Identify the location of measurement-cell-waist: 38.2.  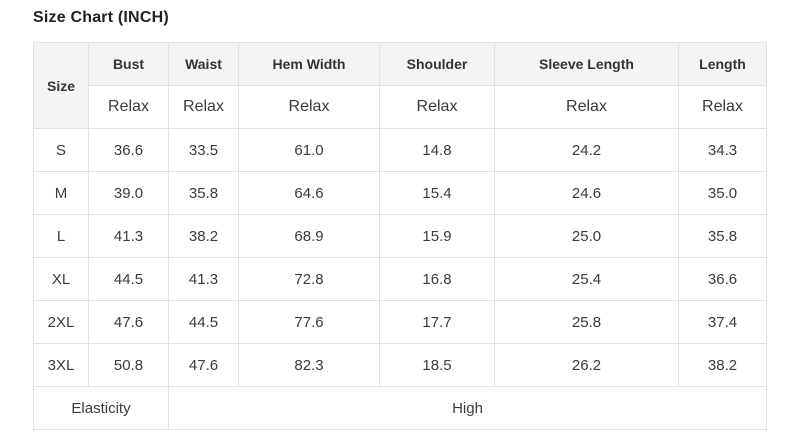
(203, 236).